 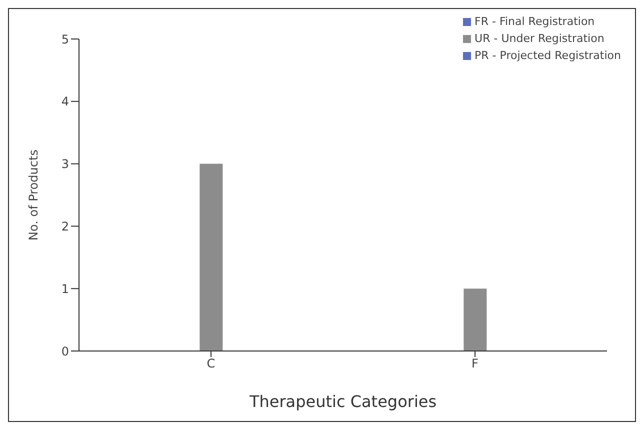 I want to click on y-tick-label: 0, so click(x=65, y=351).